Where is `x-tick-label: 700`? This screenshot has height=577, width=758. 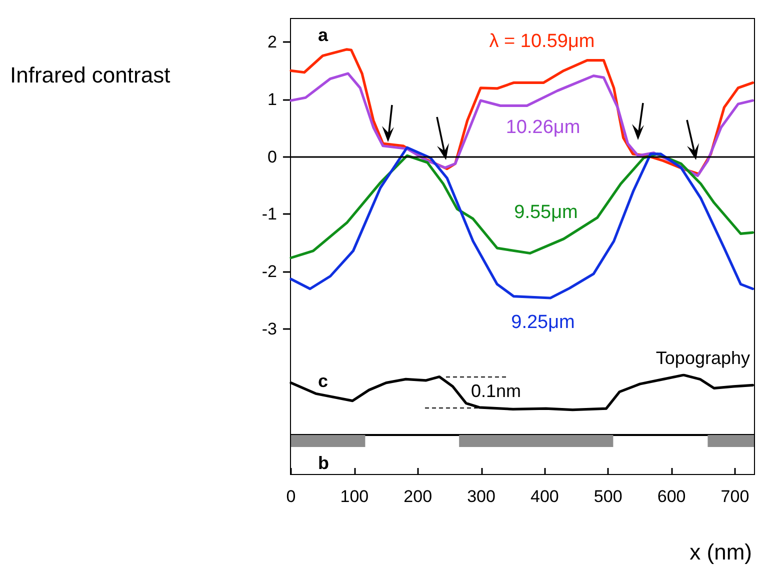 x-tick-label: 700 is located at coordinates (735, 496).